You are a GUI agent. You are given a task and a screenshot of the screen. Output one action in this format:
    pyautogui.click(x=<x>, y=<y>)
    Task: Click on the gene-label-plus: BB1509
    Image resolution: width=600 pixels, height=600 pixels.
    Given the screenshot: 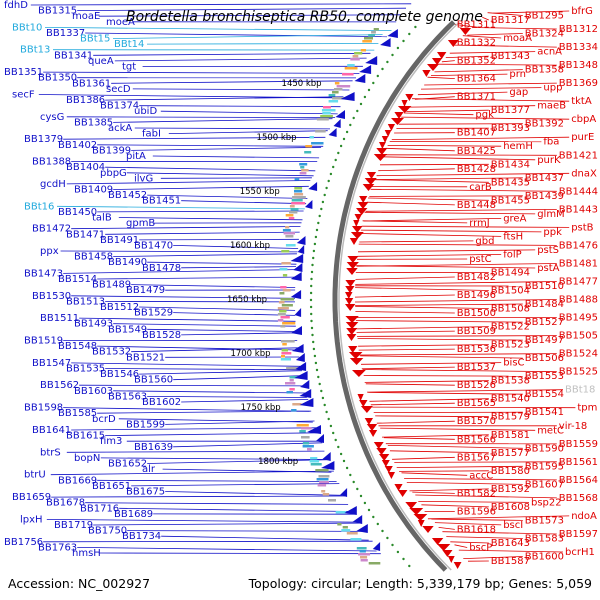 What is the action you would take?
    pyautogui.click(x=476, y=331)
    